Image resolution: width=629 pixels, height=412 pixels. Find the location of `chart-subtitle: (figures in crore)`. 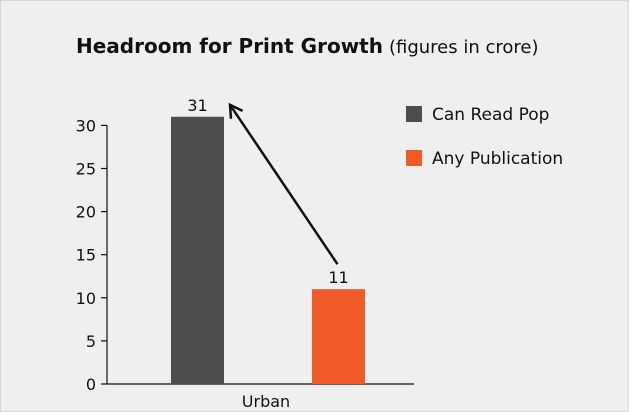

chart-subtitle: (figures in crore) is located at coordinates (464, 47).